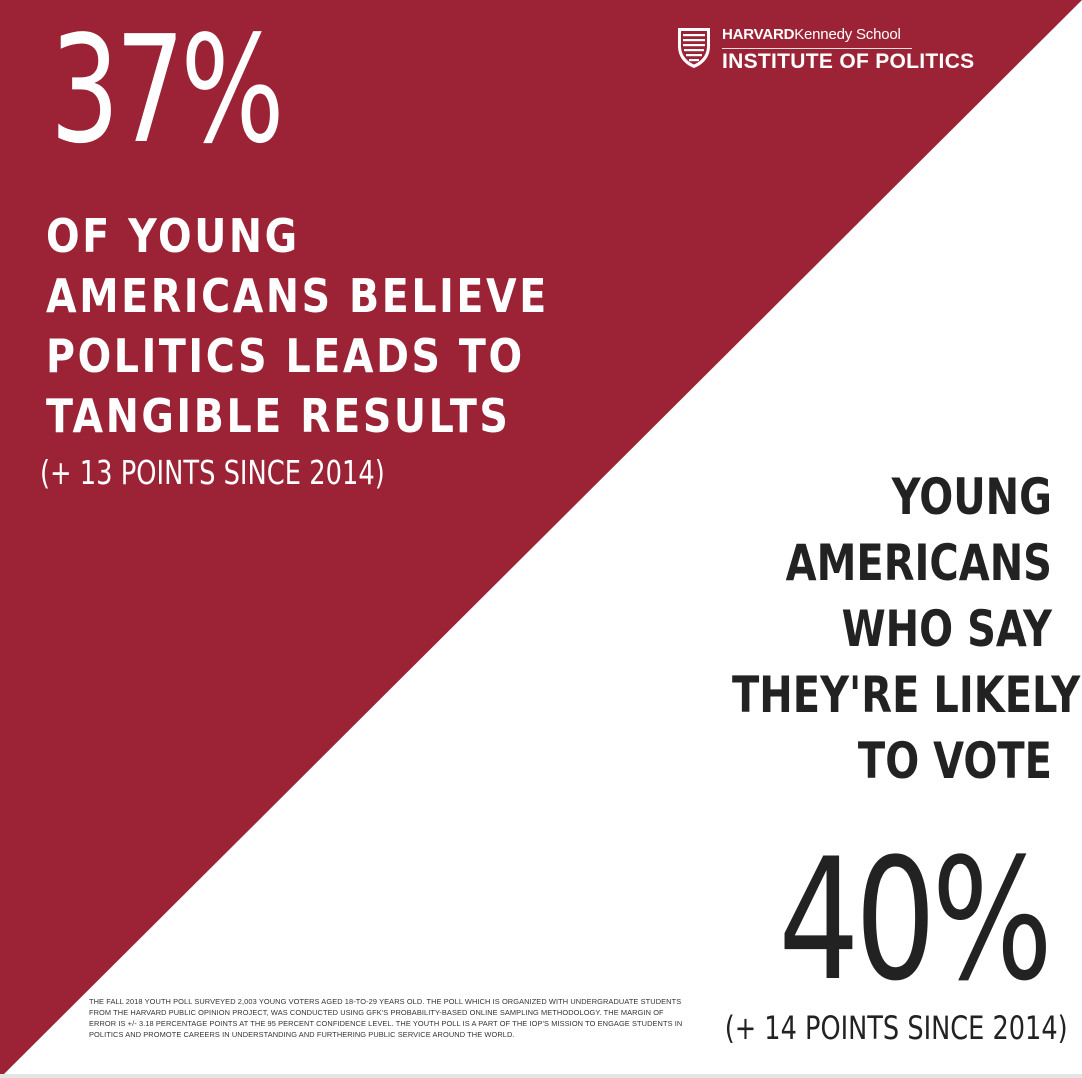 The height and width of the screenshot is (1078, 1082). What do you see at coordinates (694, 48) in the screenshot?
I see `harvard-shield-icon` at bounding box center [694, 48].